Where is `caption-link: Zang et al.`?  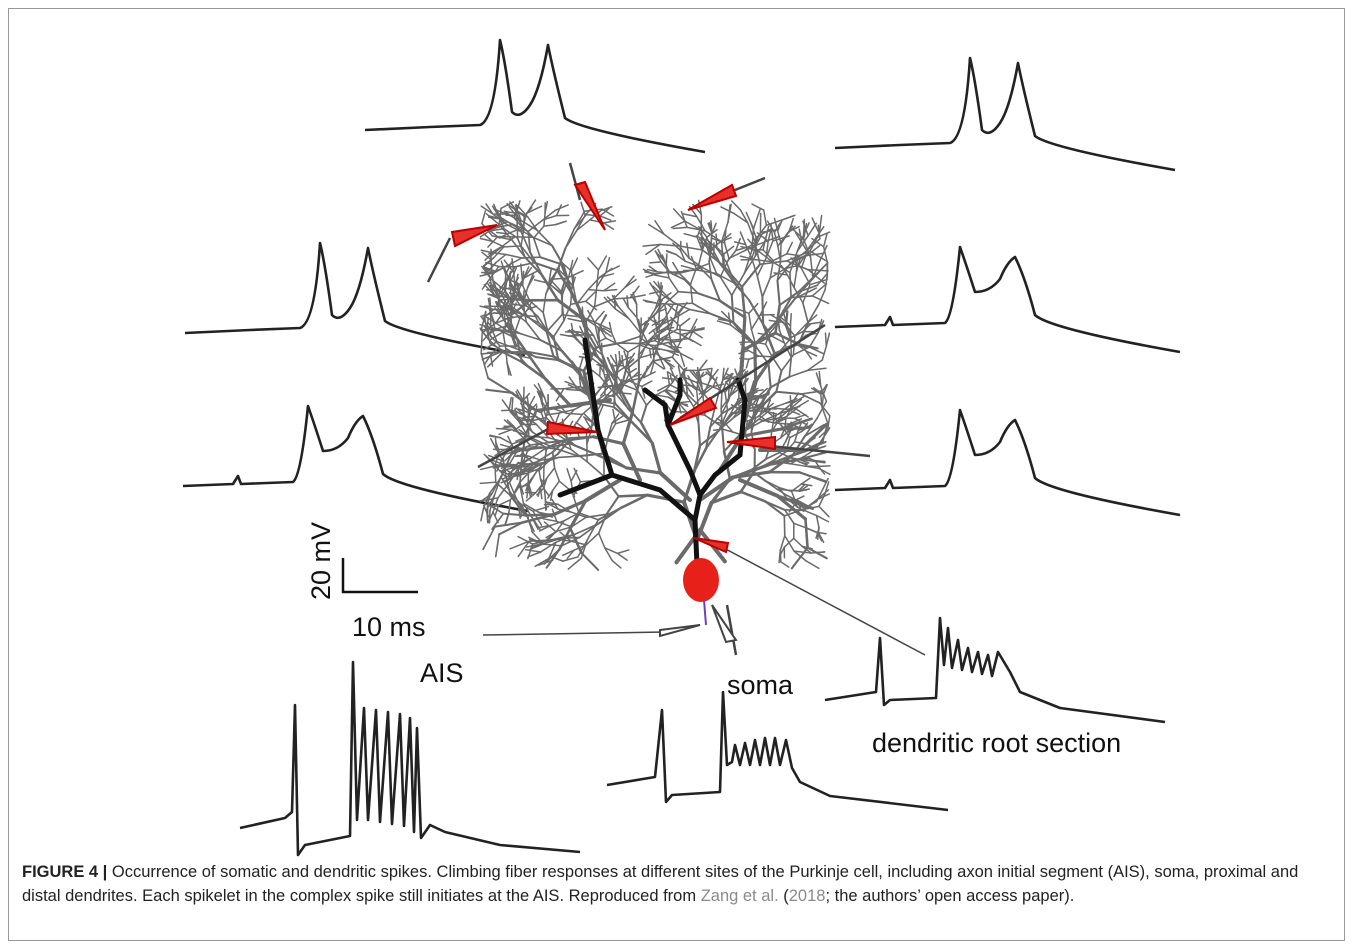 caption-link: Zang et al. is located at coordinates (739, 896).